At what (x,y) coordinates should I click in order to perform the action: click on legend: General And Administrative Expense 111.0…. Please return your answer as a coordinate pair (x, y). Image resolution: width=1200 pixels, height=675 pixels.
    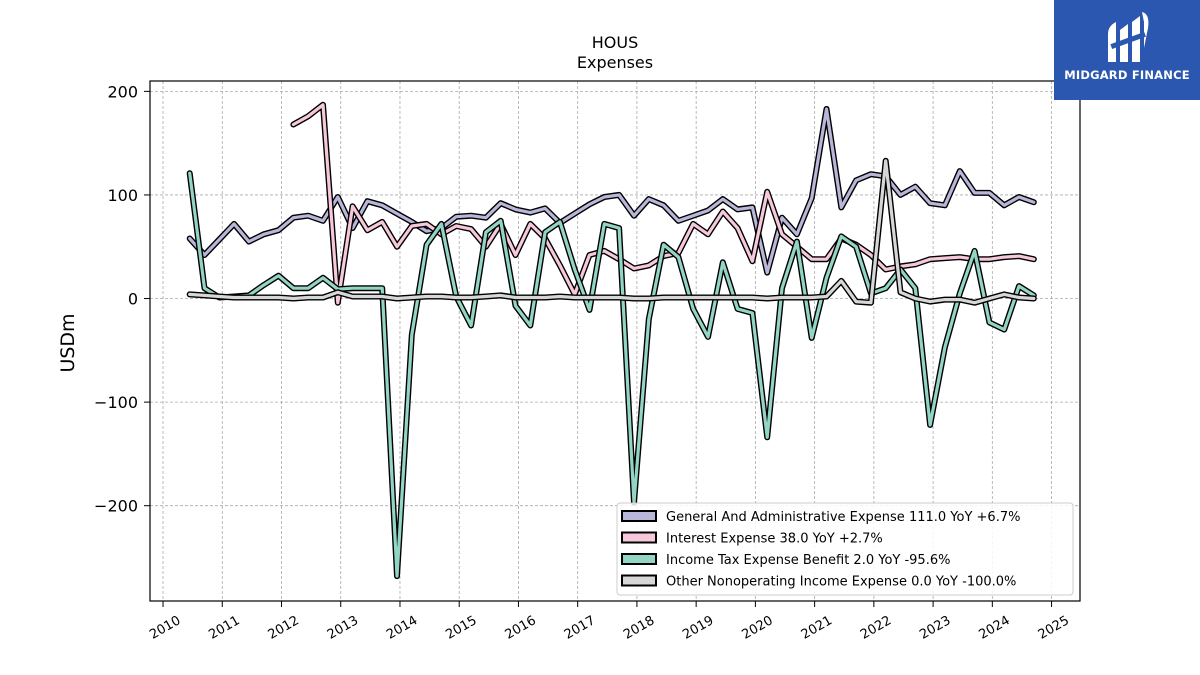
    Looking at the image, I should click on (845, 549).